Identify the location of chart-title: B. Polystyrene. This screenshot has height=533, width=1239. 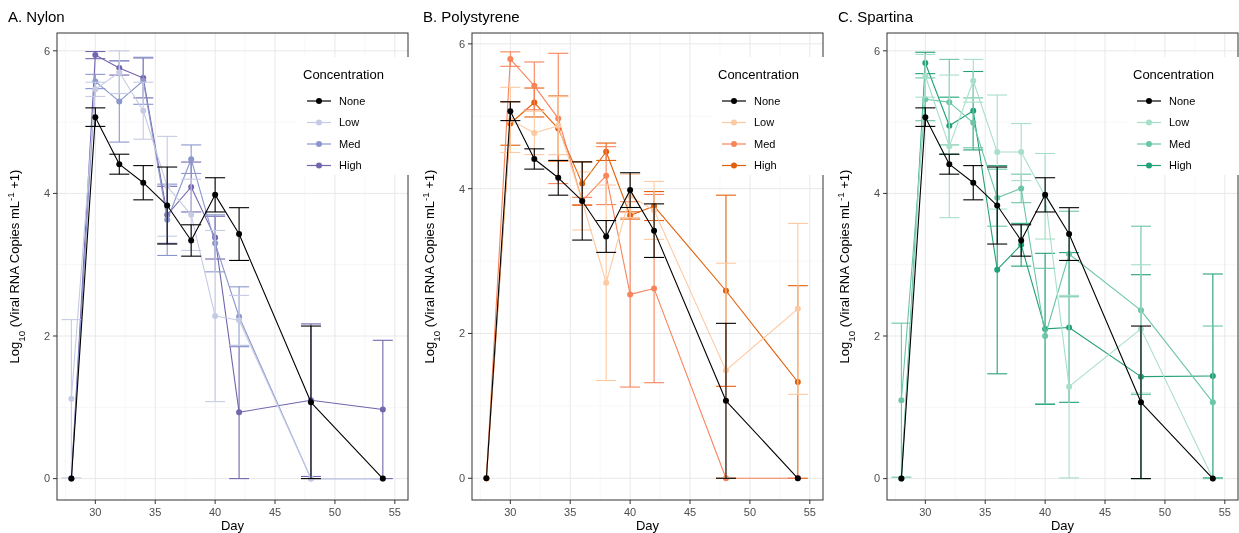
(471, 16).